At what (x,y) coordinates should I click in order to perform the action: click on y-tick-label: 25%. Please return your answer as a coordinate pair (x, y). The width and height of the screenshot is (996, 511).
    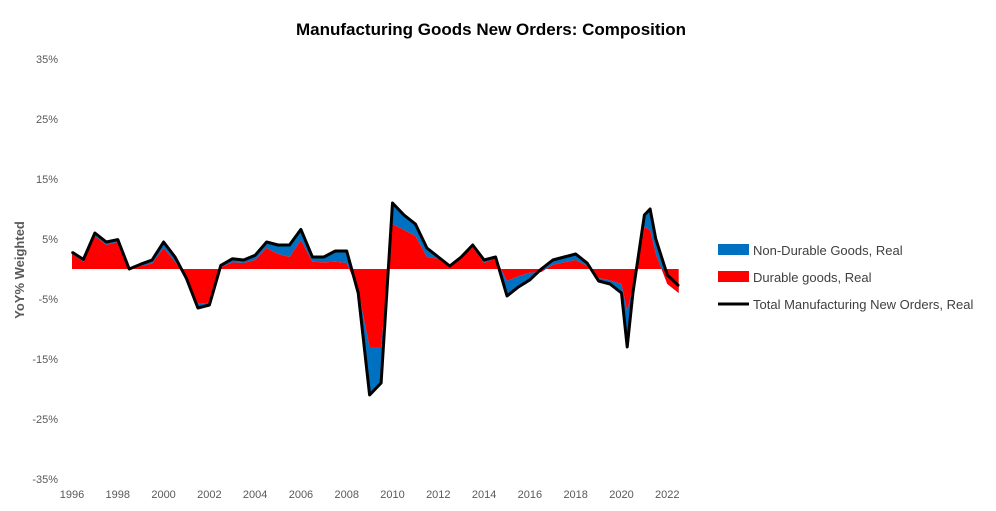
    Looking at the image, I should click on (47, 120).